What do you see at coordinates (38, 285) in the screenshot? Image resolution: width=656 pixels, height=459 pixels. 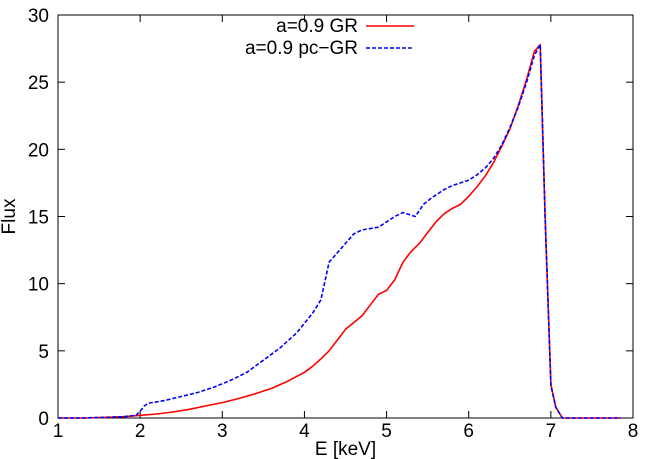 I see `y-tick-label: 10` at bounding box center [38, 285].